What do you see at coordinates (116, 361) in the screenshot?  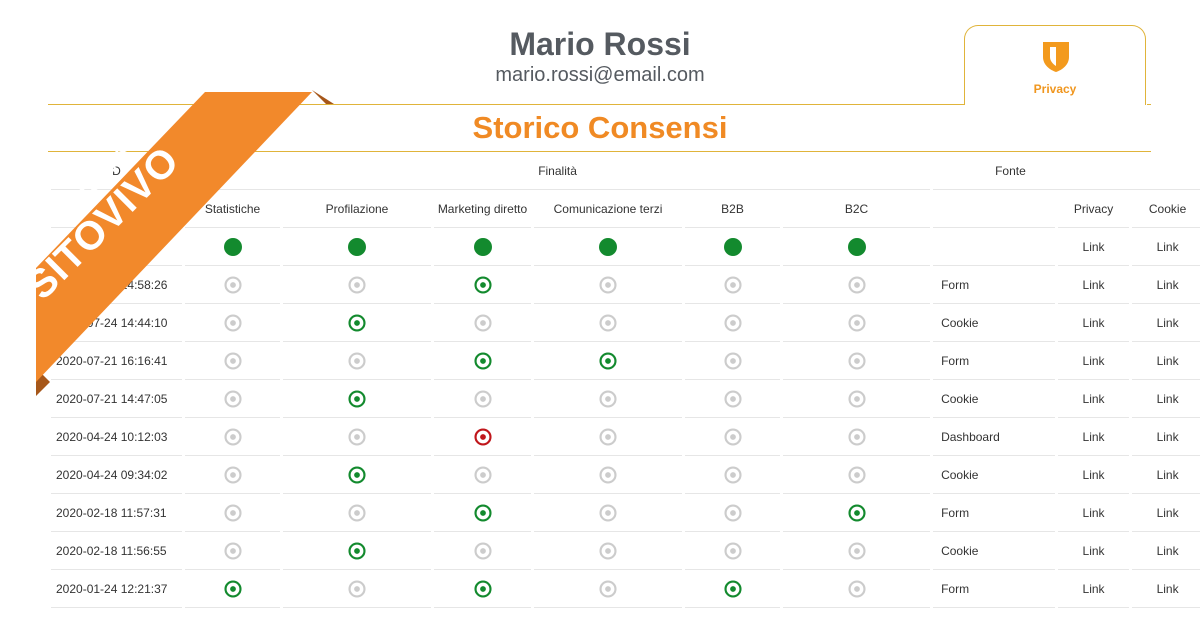 I see `row-date: 2020-07-21 16:16:41` at bounding box center [116, 361].